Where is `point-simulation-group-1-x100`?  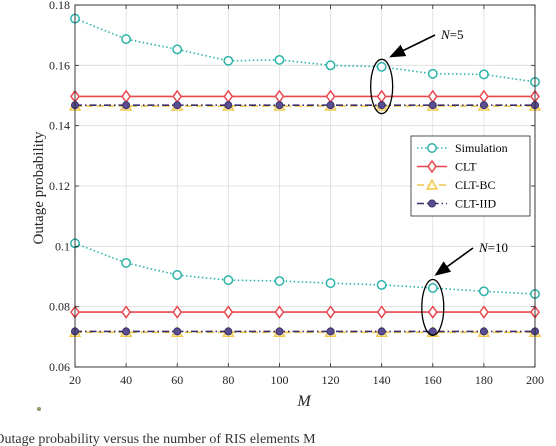 point-simulation-group-1-x100 is located at coordinates (279, 59).